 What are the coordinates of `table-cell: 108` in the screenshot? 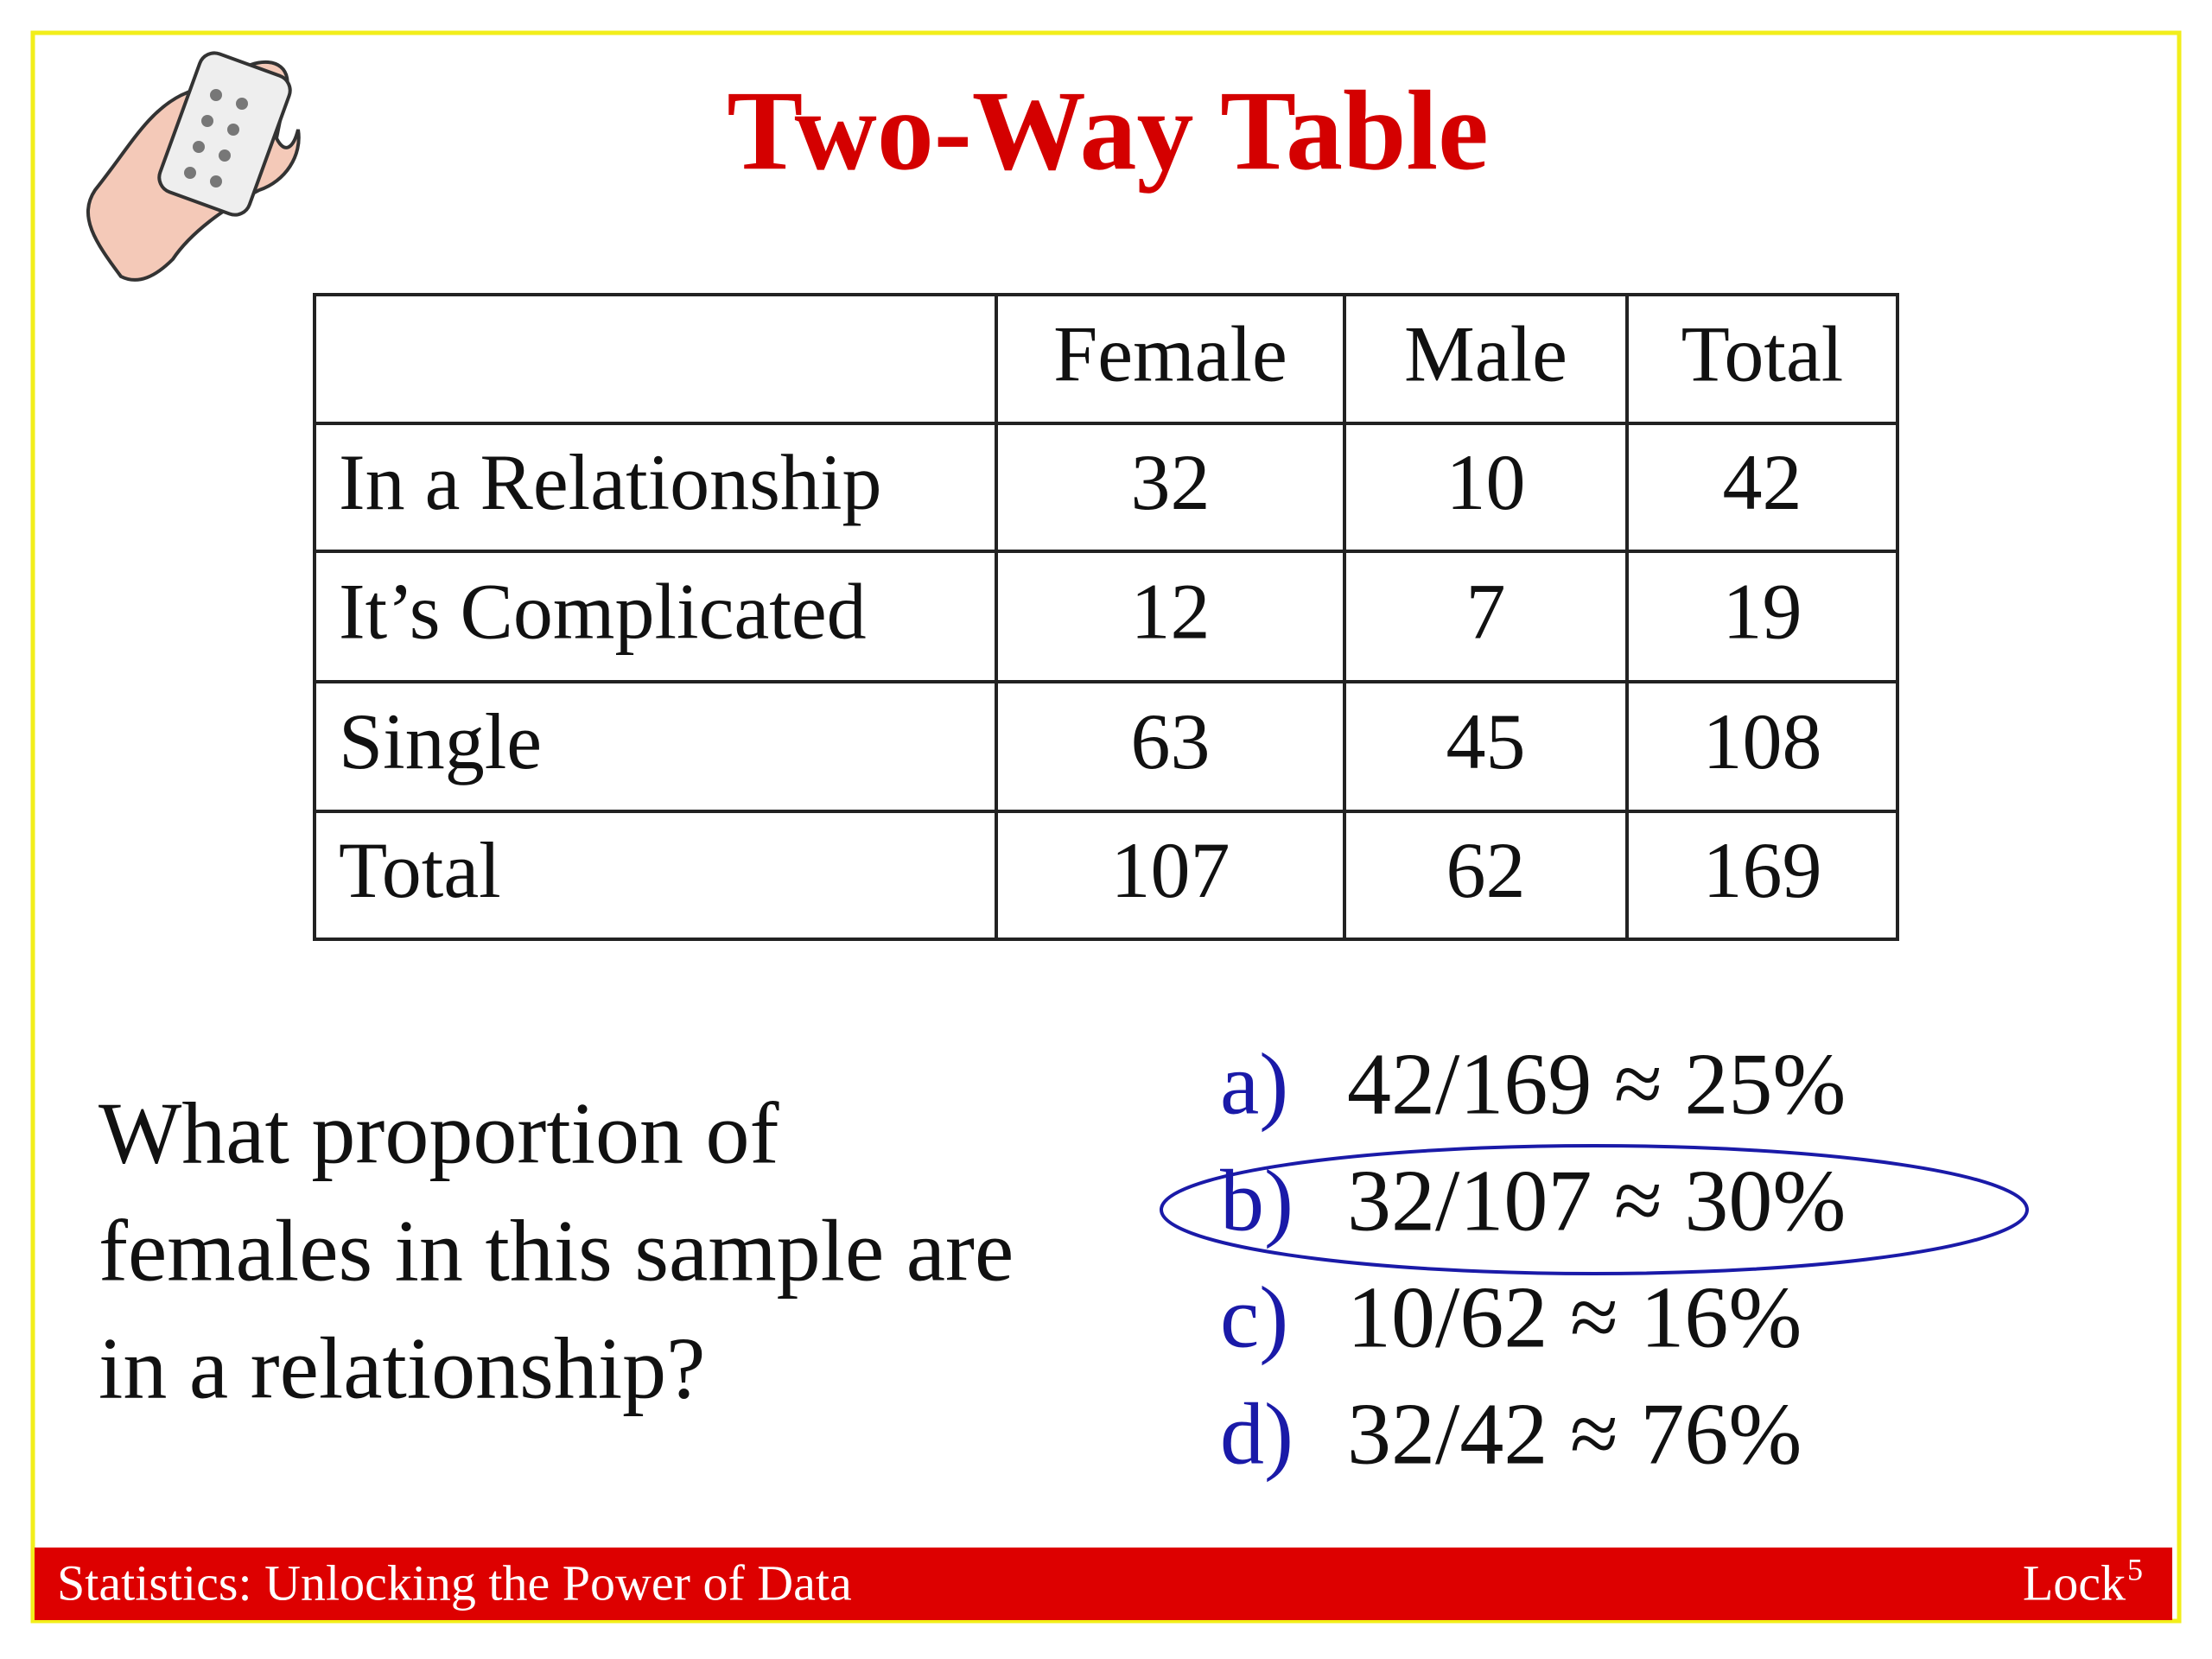 It's located at (1762, 741).